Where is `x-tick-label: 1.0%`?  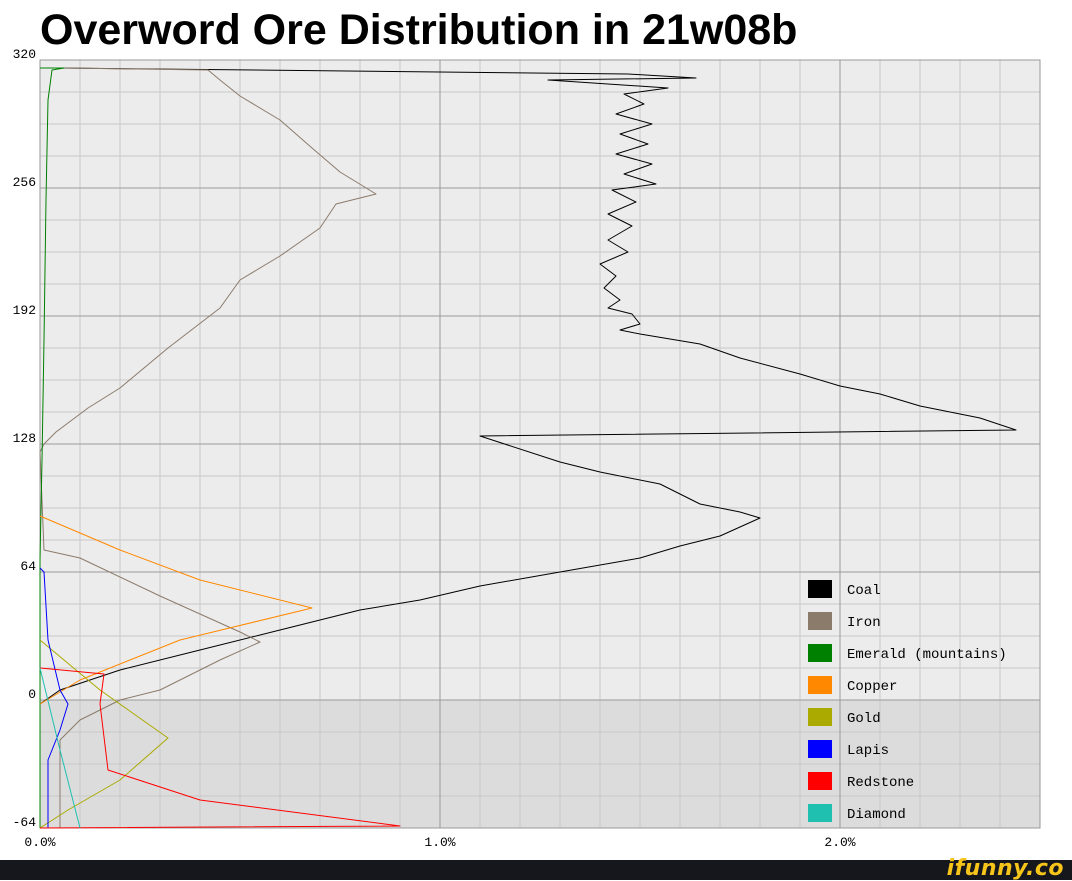
x-tick-label: 1.0% is located at coordinates (439, 842).